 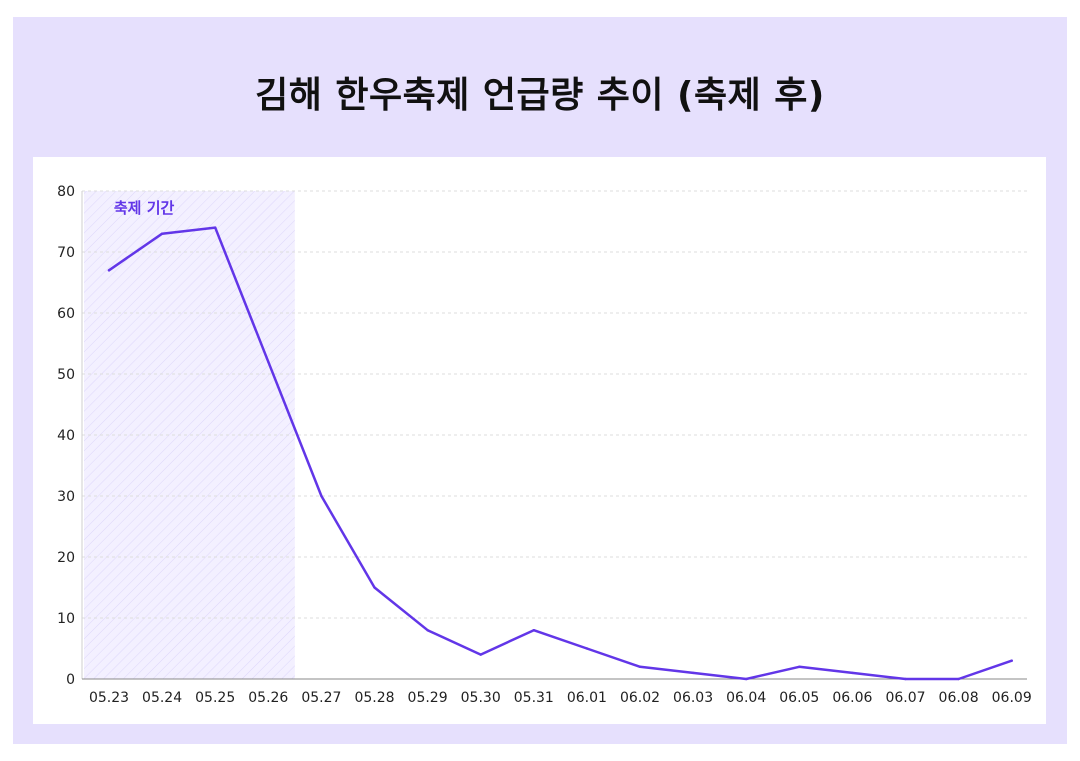 I want to click on y-tick-label: 30, so click(x=66, y=497).